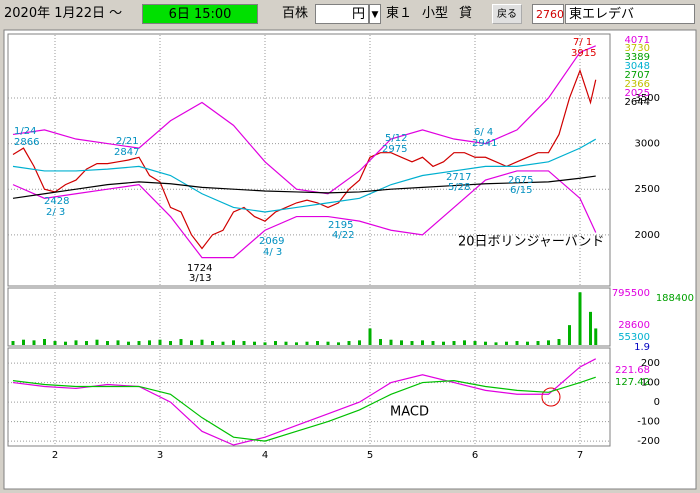  I want to click on right-label: 188400, so click(675, 298).